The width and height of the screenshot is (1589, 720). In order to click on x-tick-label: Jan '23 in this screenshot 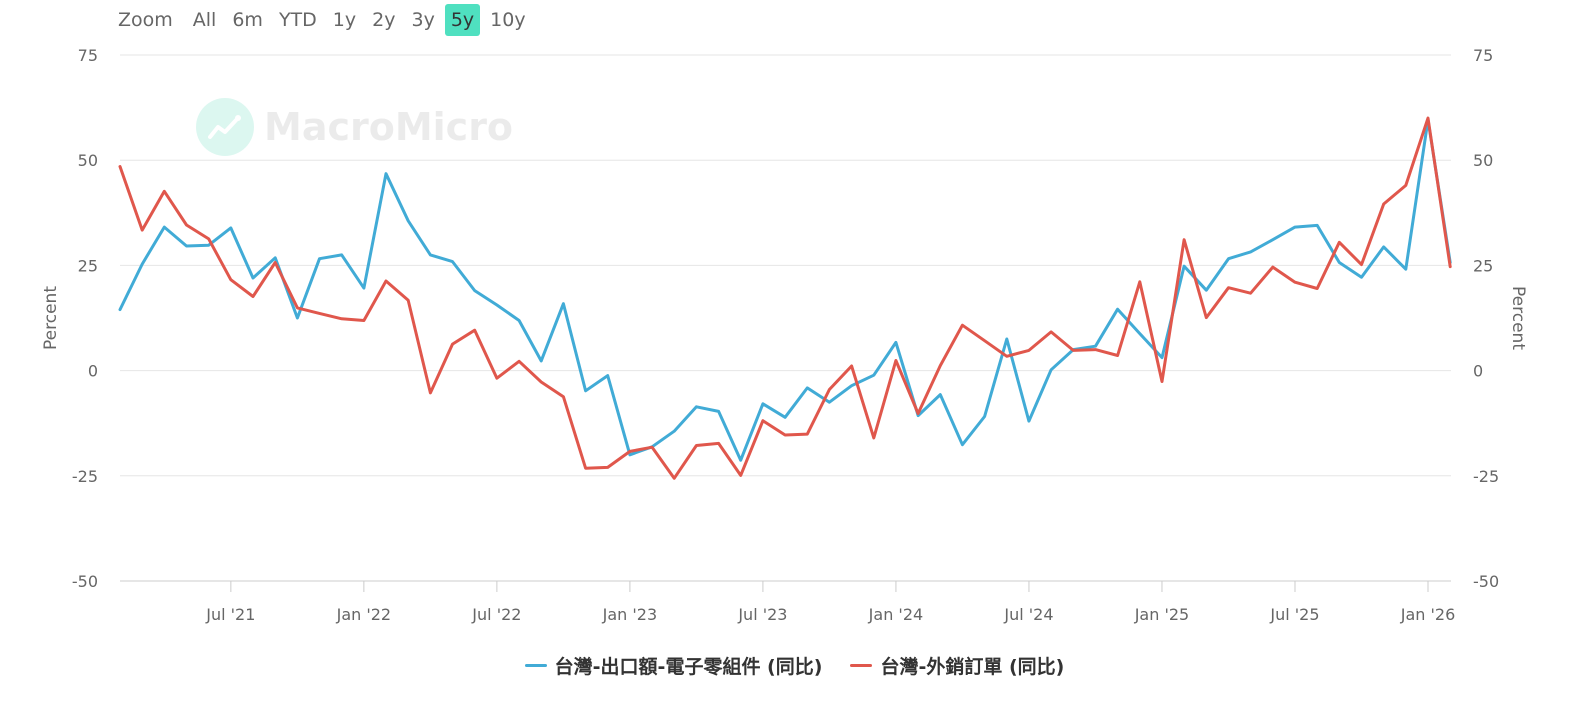, I will do `click(630, 614)`.